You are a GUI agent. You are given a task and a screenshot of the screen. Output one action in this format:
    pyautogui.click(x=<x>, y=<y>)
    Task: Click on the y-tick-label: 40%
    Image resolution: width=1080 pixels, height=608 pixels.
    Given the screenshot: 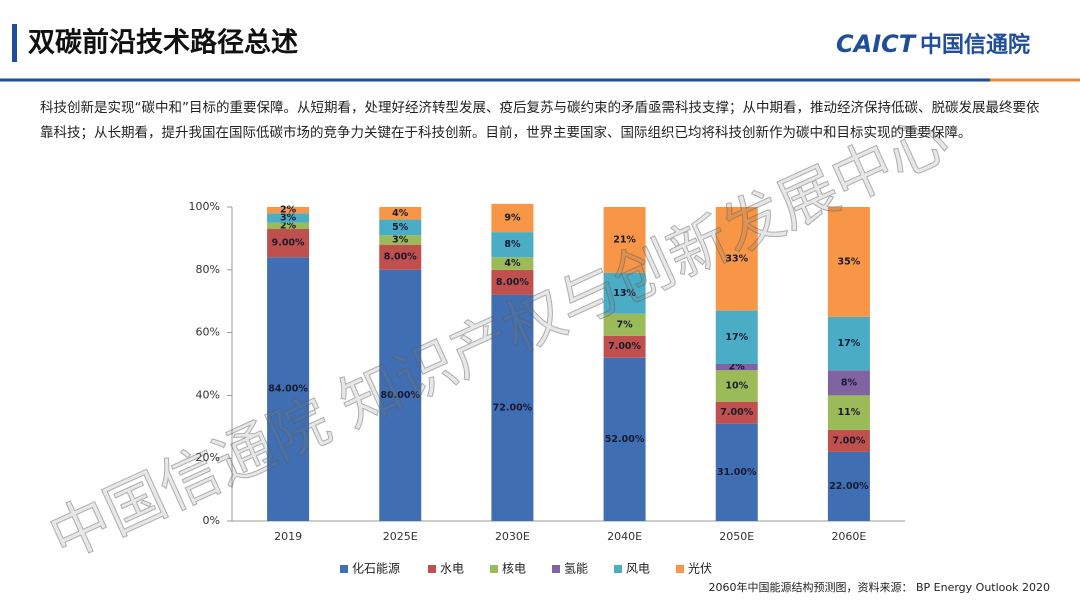 What is the action you would take?
    pyautogui.click(x=208, y=394)
    